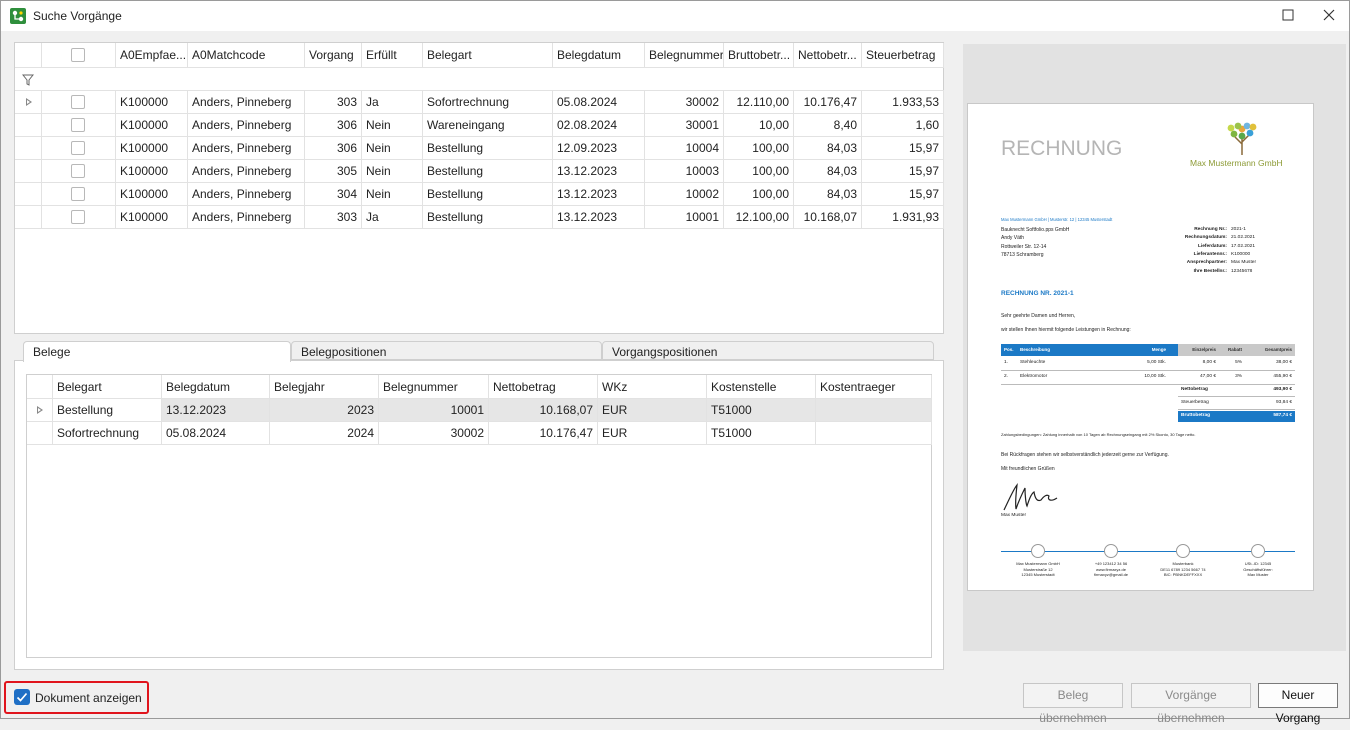 The height and width of the screenshot is (730, 1350). What do you see at coordinates (684, 217) in the screenshot?
I see `grid-cell: 10001` at bounding box center [684, 217].